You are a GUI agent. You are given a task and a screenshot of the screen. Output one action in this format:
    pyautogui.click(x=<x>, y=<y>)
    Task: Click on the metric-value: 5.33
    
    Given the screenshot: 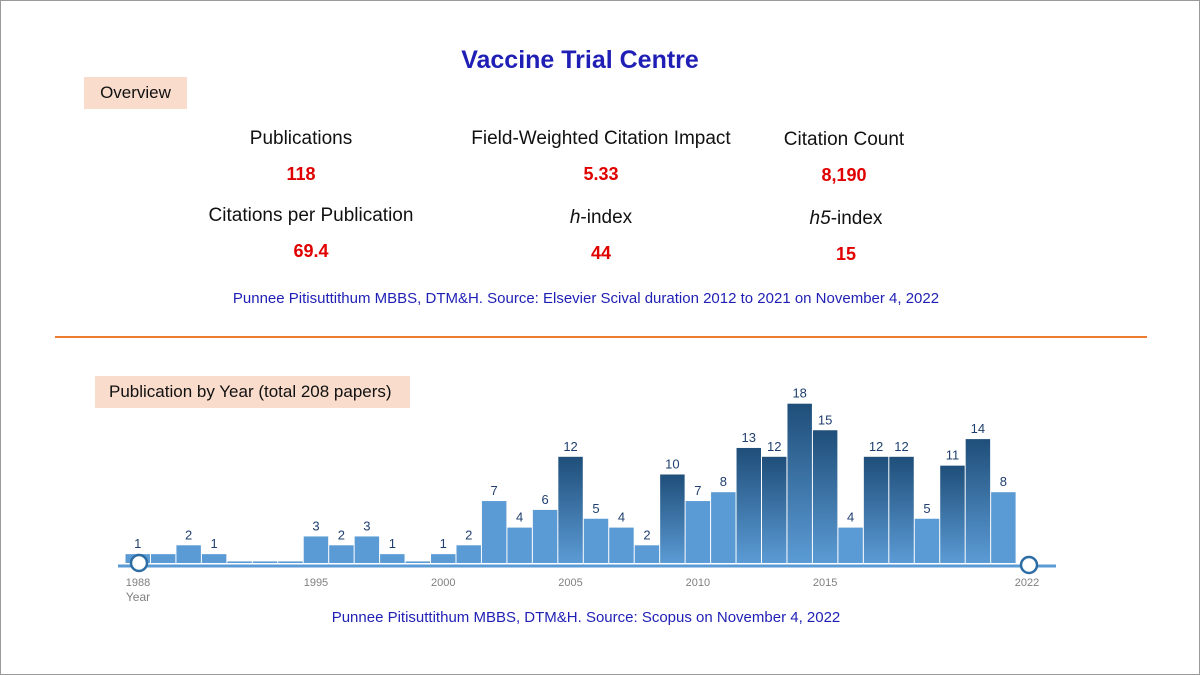 What is the action you would take?
    pyautogui.click(x=601, y=174)
    